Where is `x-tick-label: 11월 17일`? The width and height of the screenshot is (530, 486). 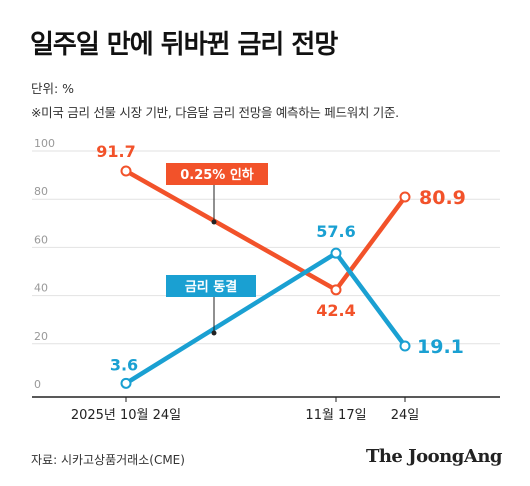
x-tick-label: 11월 17일 is located at coordinates (335, 415).